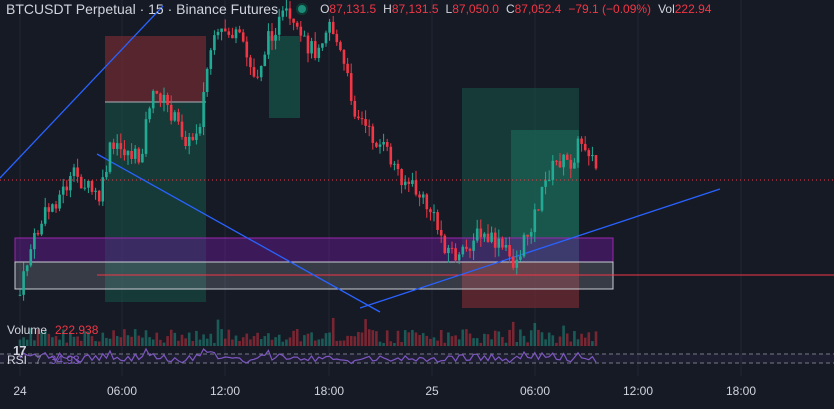 The image size is (834, 409). What do you see at coordinates (43, 360) in the screenshot?
I see `rsi-legend: RSI 7 34.93` at bounding box center [43, 360].